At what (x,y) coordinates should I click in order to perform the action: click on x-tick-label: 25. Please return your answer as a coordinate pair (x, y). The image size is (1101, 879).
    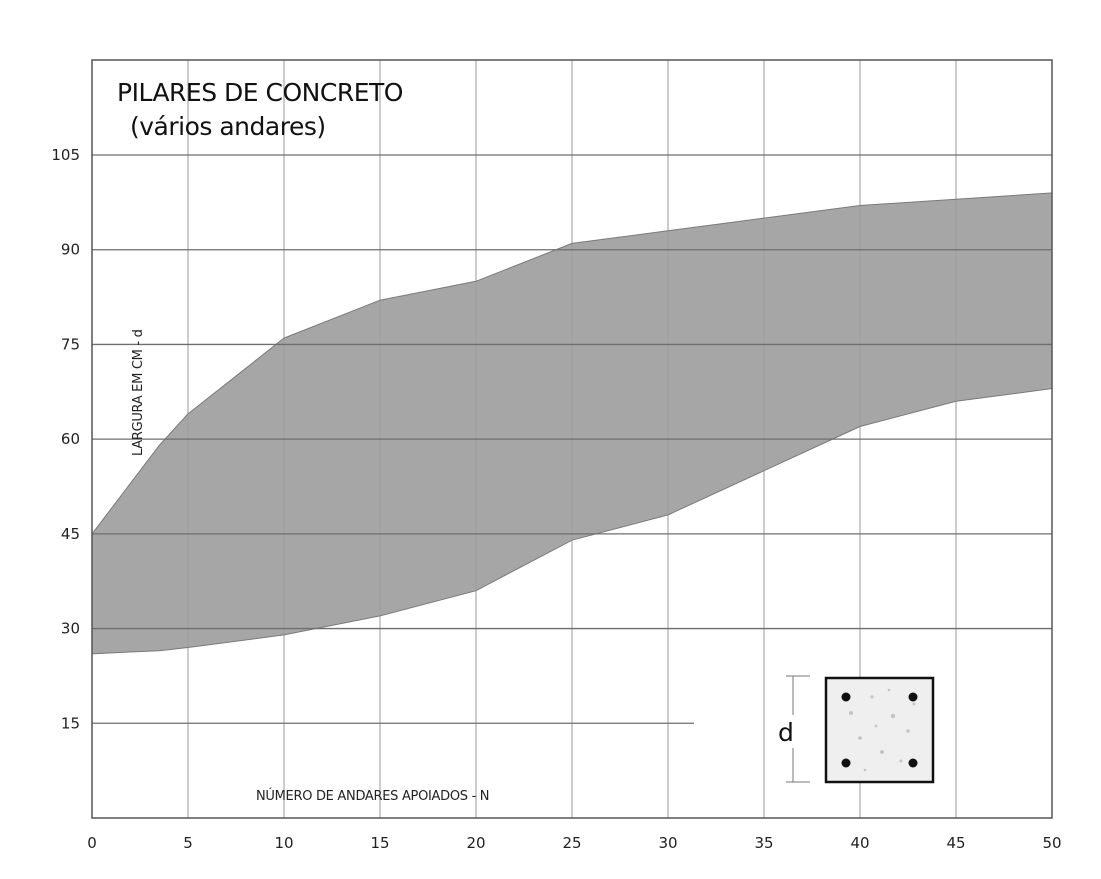
    Looking at the image, I should click on (571, 843).